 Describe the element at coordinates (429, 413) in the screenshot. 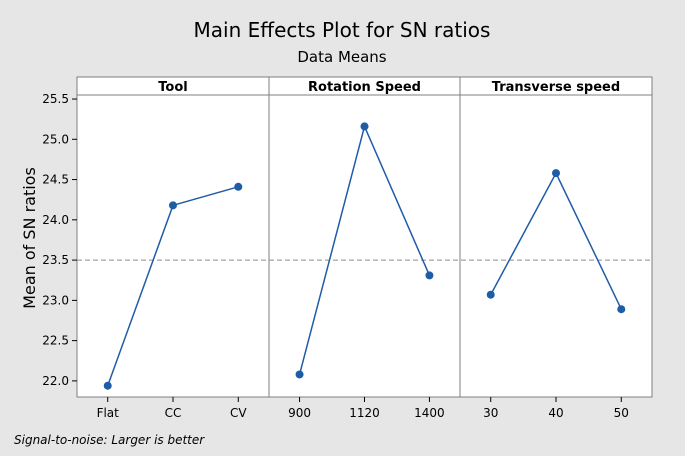

I see `x-tick-label: 1400` at that location.